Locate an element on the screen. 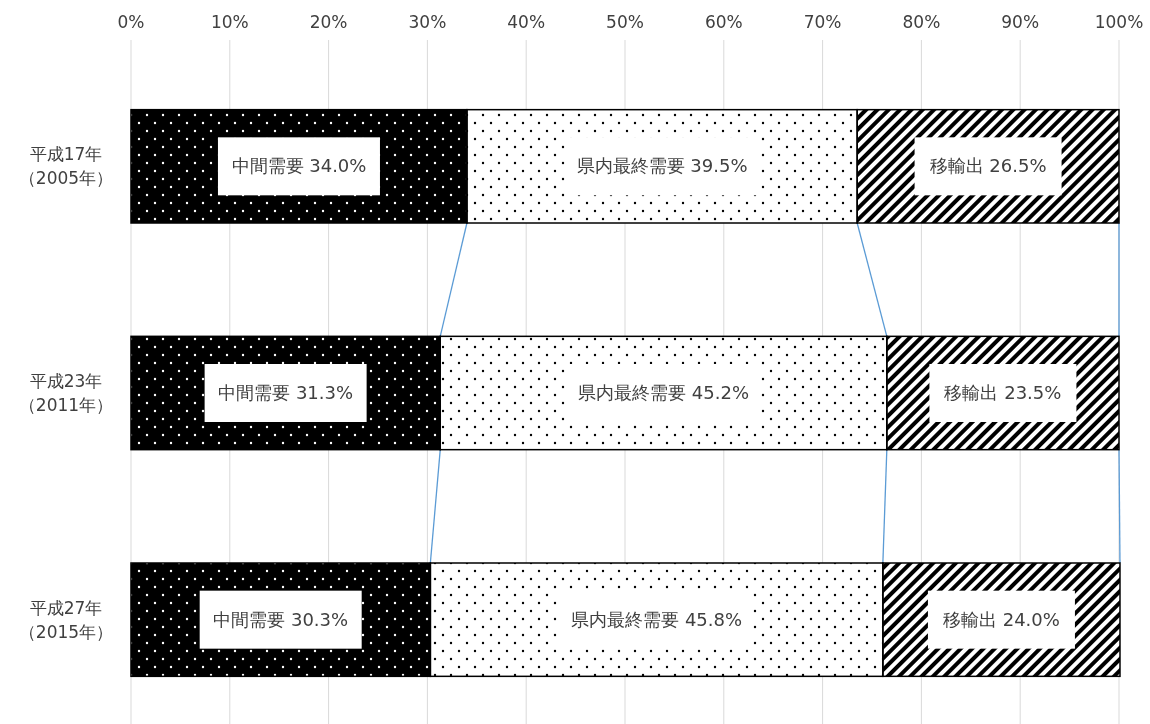 This screenshot has width=1150, height=724. data-label: 移輸出 26.5% is located at coordinates (988, 166).